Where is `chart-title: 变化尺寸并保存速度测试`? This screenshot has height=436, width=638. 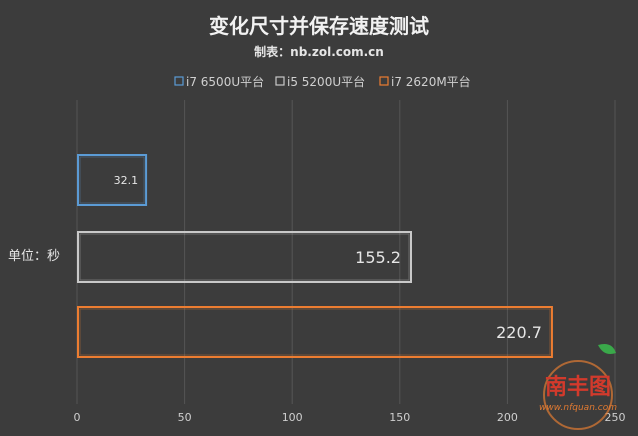
chart-title: 变化尺寸并保存速度测试 is located at coordinates (319, 26).